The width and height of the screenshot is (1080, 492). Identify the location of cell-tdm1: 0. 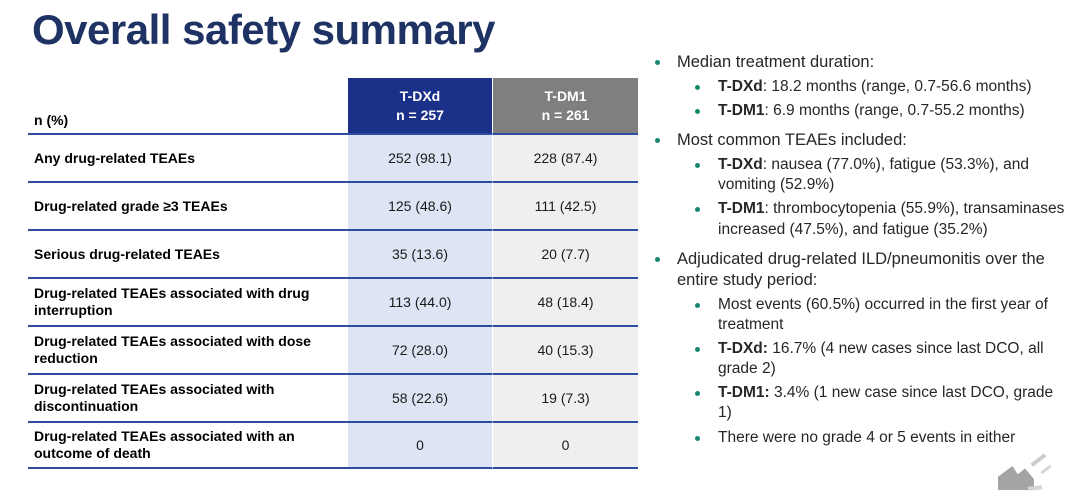
(565, 445).